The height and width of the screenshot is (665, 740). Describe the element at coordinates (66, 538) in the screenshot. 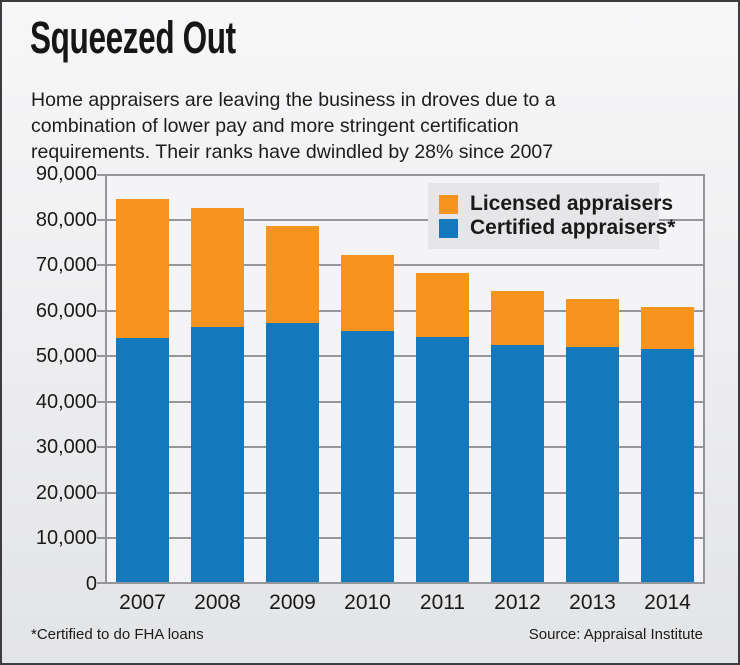

I see `y-tick-label: 10,000` at that location.